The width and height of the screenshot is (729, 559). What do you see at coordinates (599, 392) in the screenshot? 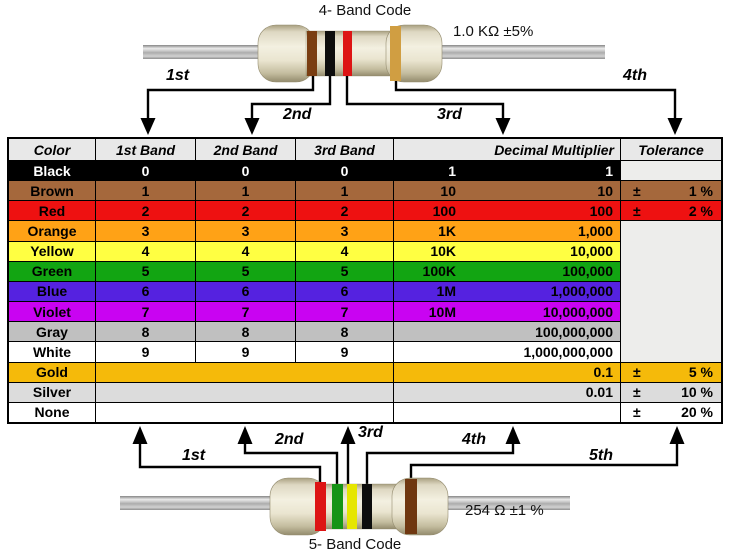
I see `multiplier-value: 0.01` at bounding box center [599, 392].